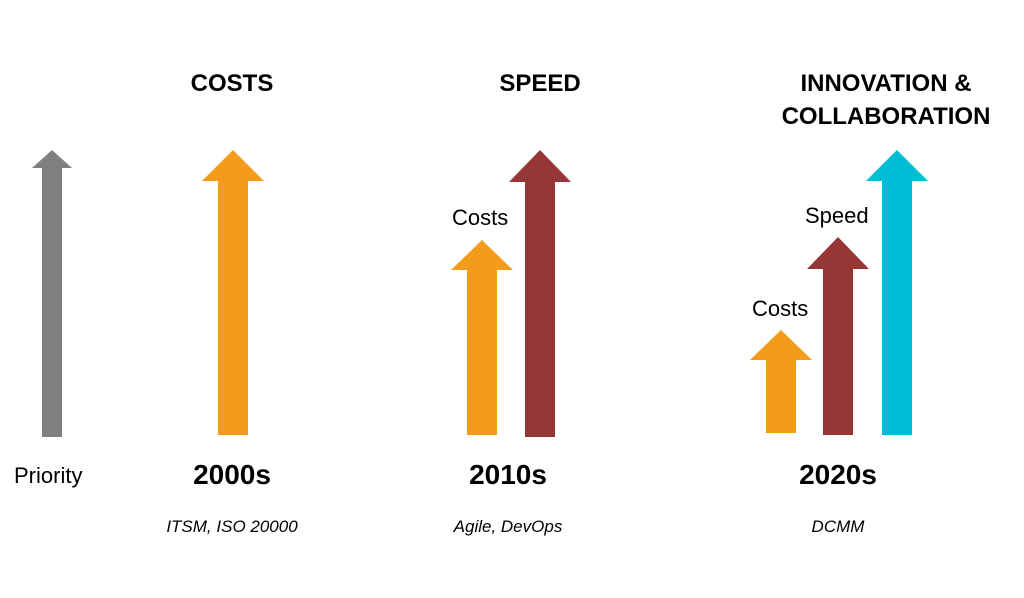  Describe the element at coordinates (886, 116) in the screenshot. I see `column-heading-innovation-line2: COLLABORATION` at that location.